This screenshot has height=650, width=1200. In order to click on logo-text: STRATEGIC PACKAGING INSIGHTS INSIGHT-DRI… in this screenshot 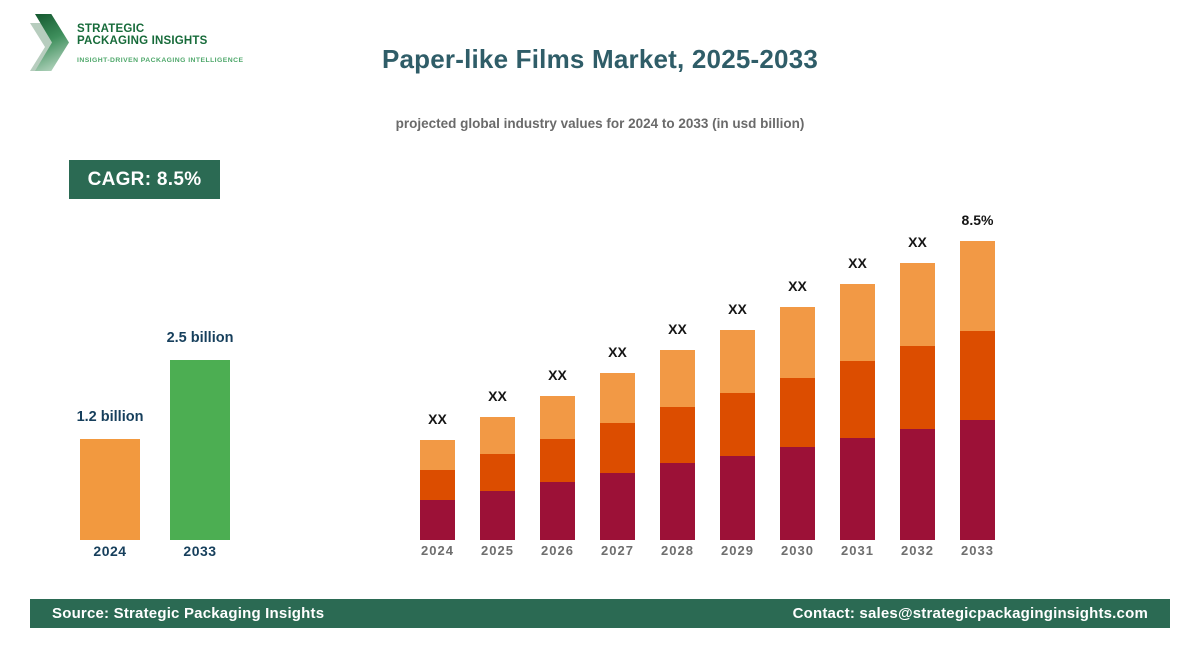, I will do `click(160, 43)`.